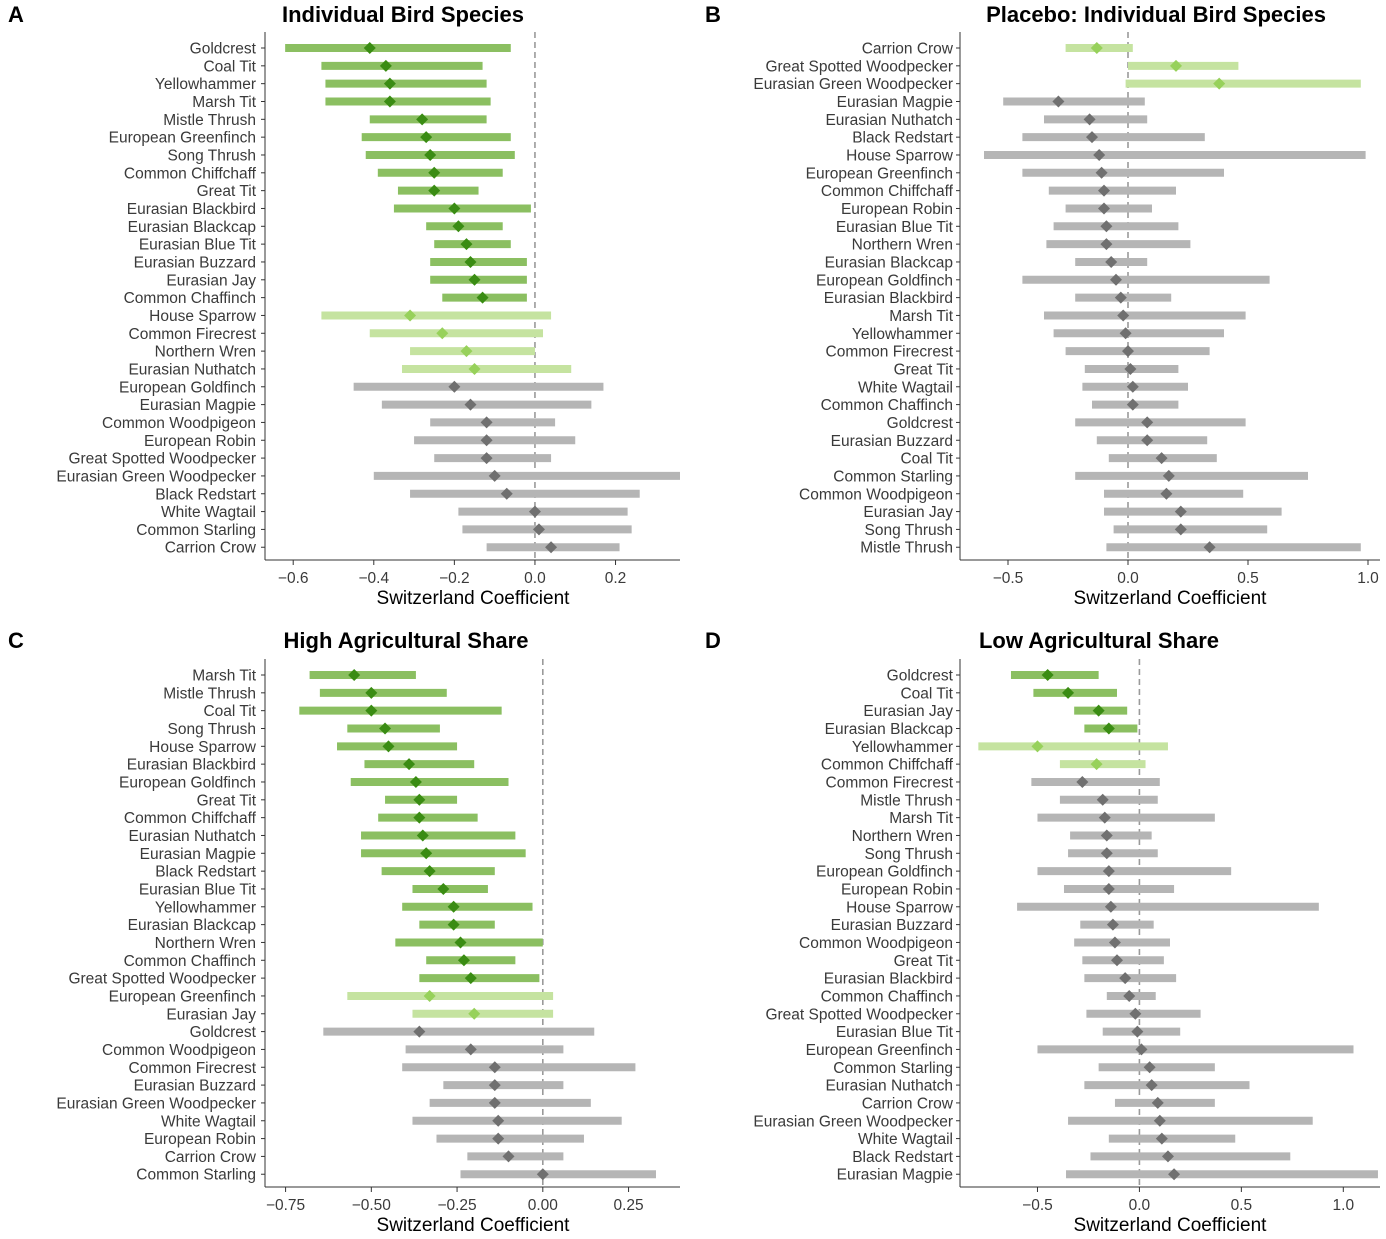 This screenshot has width=1386, height=1239. Describe the element at coordinates (535, 578) in the screenshot. I see `x-tick-label: 0.0` at that location.